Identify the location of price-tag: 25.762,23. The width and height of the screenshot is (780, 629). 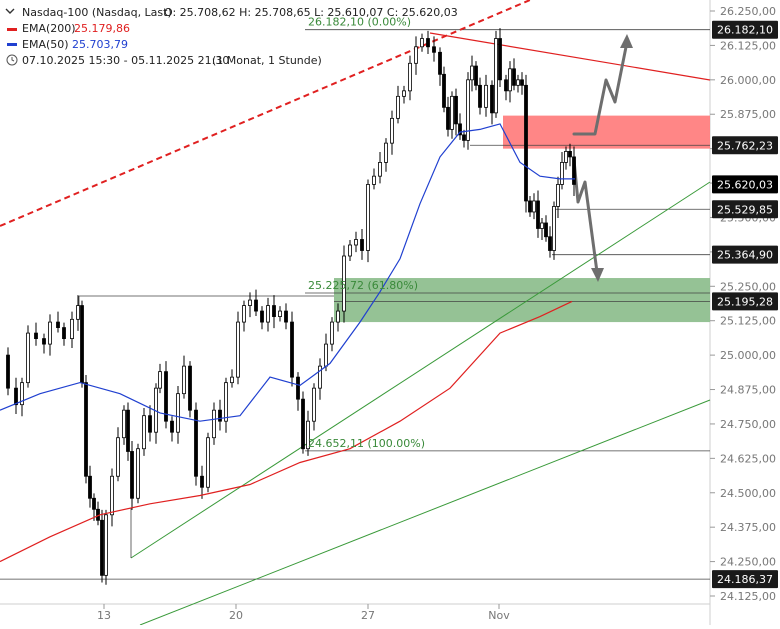
(745, 145).